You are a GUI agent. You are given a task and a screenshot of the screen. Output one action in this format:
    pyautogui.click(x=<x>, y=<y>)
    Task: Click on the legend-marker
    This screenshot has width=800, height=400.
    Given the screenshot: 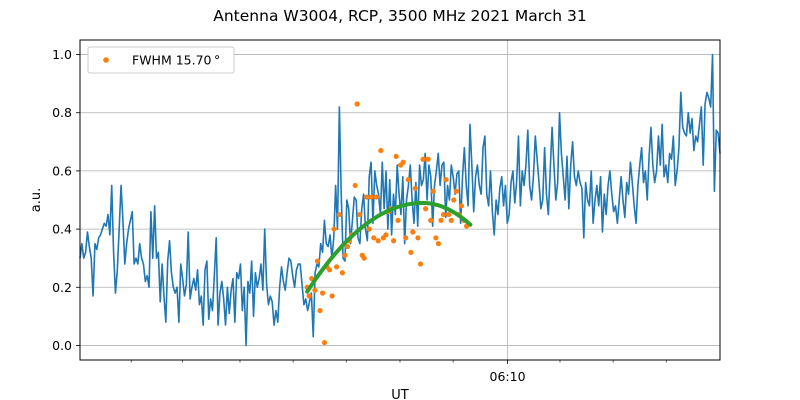 What is the action you would take?
    pyautogui.click(x=106, y=60)
    